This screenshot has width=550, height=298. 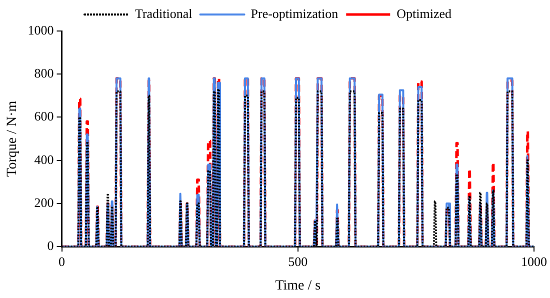 What do you see at coordinates (44, 202) in the screenshot?
I see `y-tick-label: 200` at bounding box center [44, 202].